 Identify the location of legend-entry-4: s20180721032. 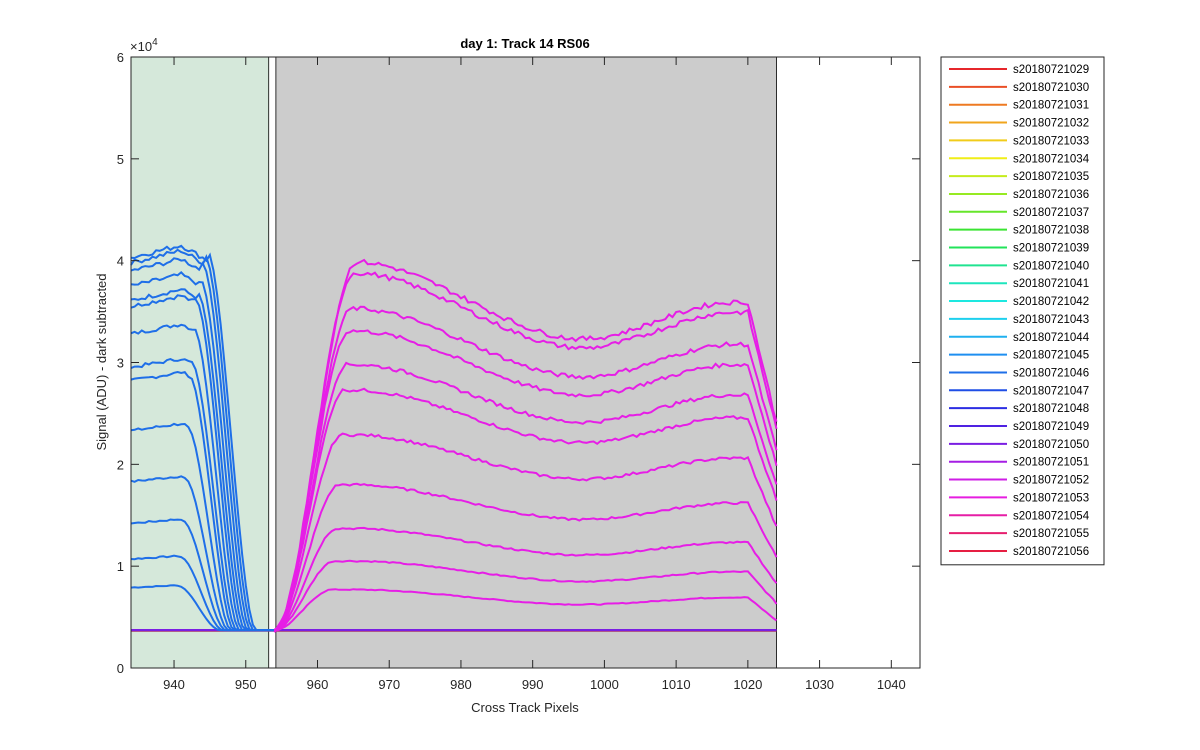
(1019, 124).